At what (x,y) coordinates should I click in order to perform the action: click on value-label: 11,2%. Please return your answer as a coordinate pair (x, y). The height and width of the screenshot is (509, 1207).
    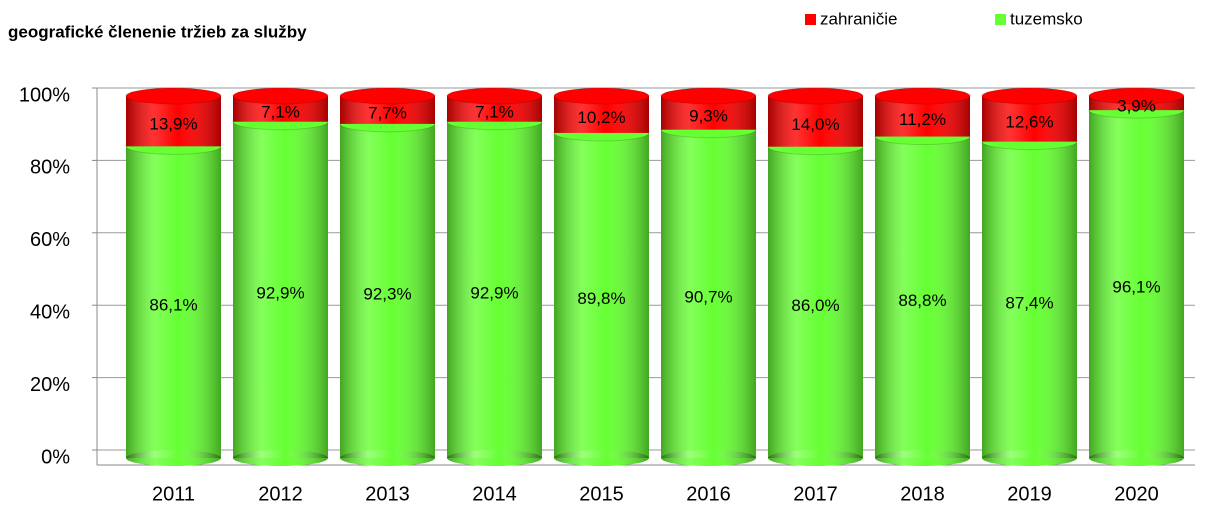
    Looking at the image, I should click on (922, 119).